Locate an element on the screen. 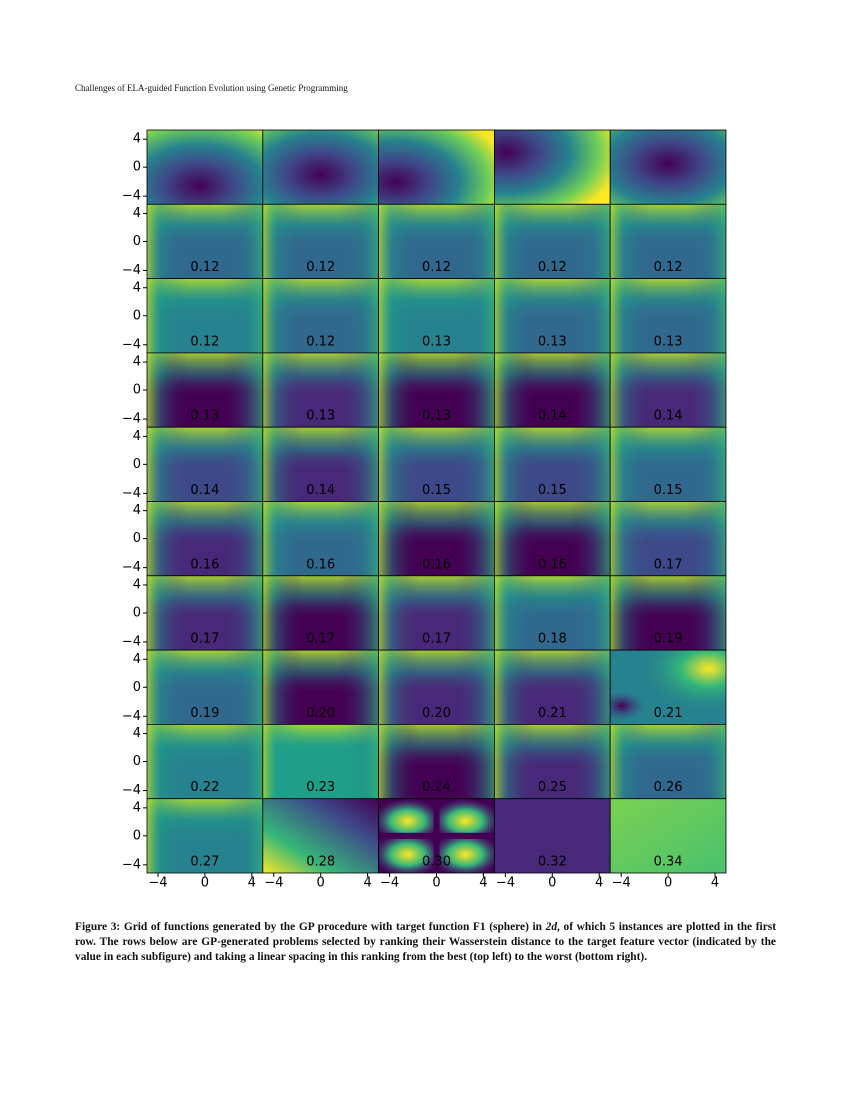  distance-label: 0.30 is located at coordinates (436, 862).